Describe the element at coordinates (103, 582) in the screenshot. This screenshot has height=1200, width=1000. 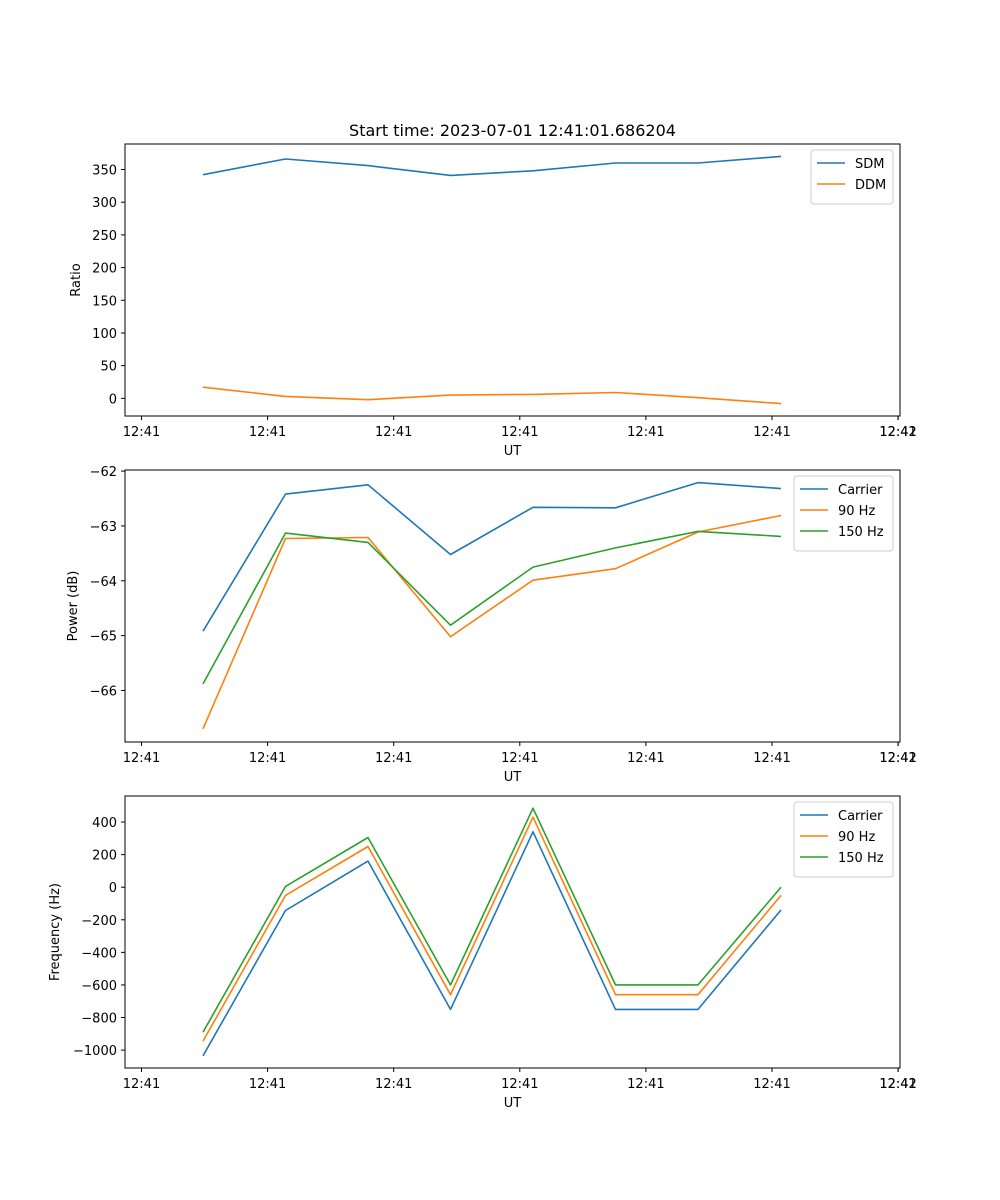
I see `y-tick-label: −64` at that location.